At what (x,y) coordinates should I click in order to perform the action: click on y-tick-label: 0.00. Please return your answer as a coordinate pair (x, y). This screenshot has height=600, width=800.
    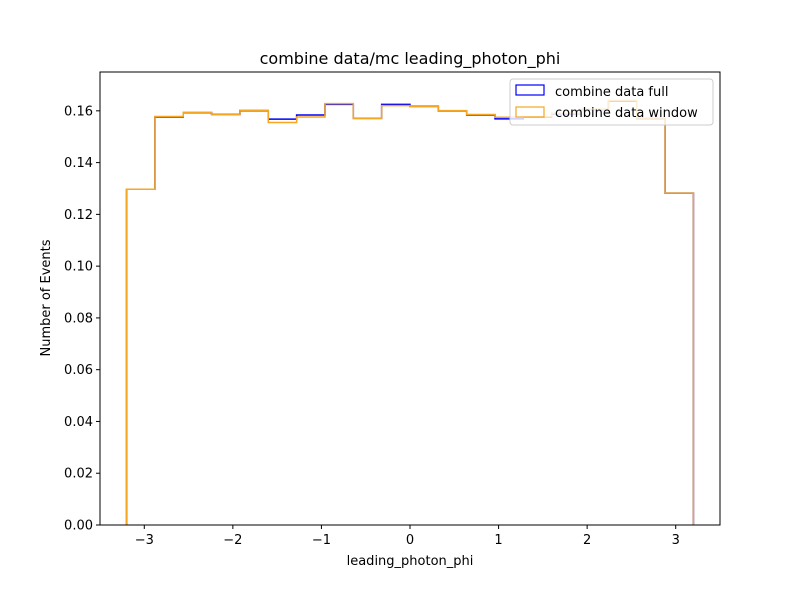
    Looking at the image, I should click on (78, 526).